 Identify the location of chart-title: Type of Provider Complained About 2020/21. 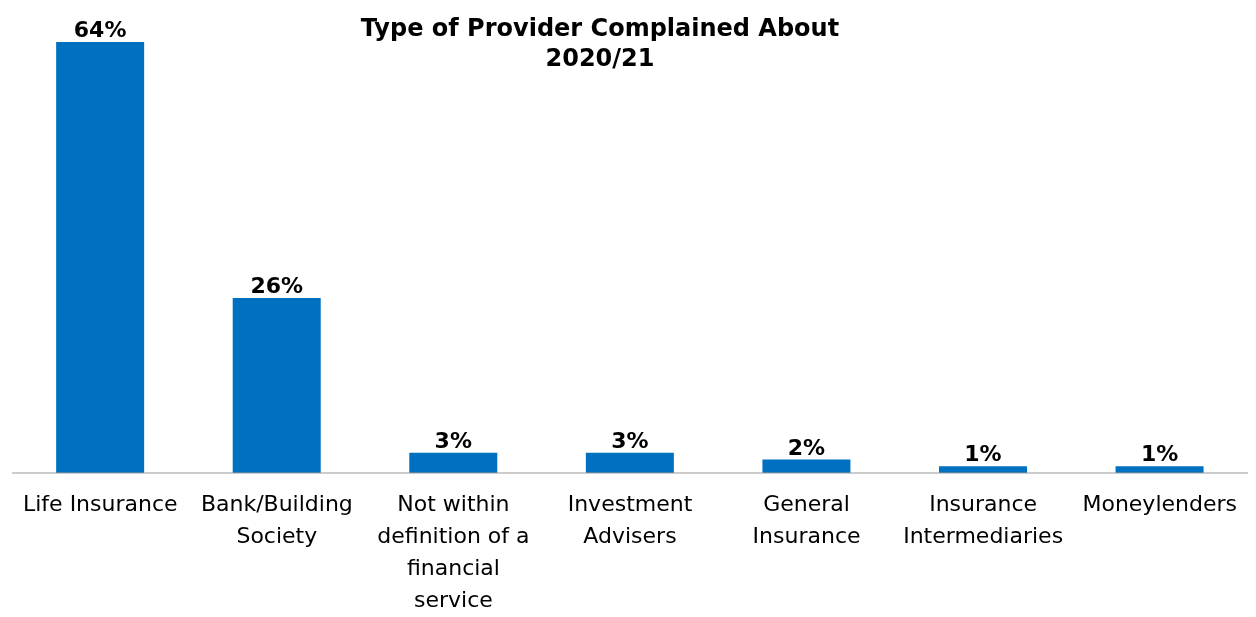
(600, 43).